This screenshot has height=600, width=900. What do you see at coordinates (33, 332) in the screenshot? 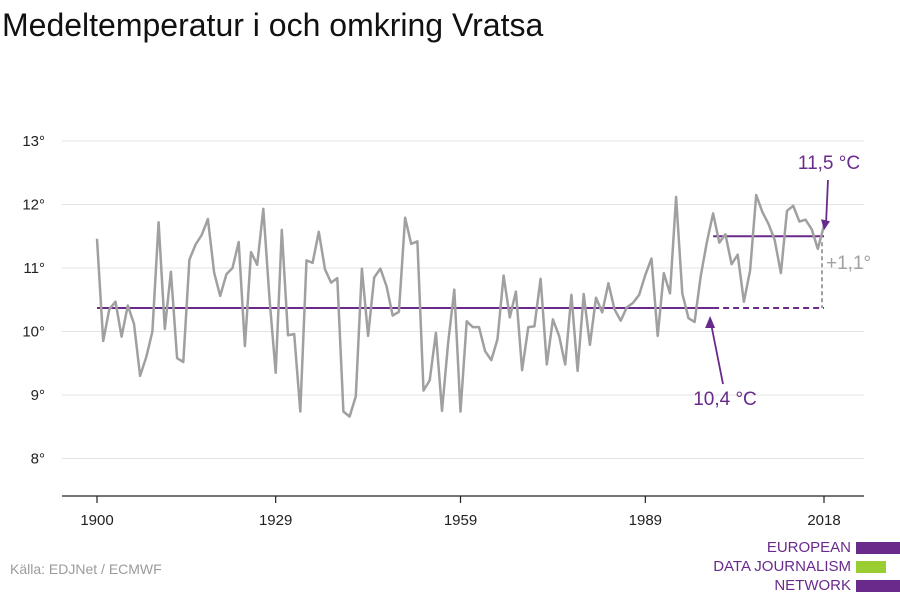
I see `y-tick-label: 10°` at bounding box center [33, 332].